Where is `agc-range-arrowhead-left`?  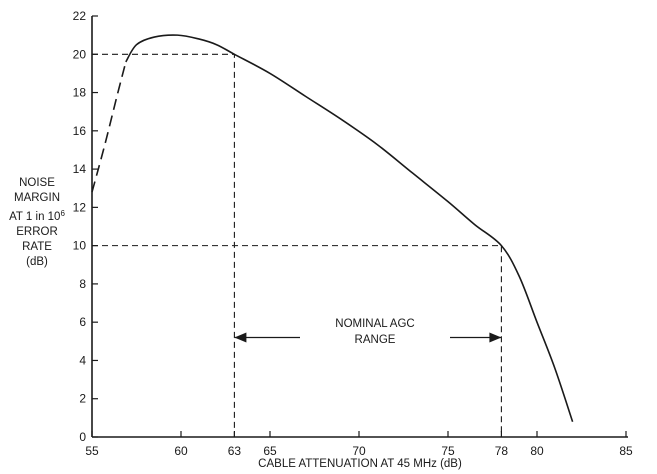 agc-range-arrowhead-left is located at coordinates (240, 337).